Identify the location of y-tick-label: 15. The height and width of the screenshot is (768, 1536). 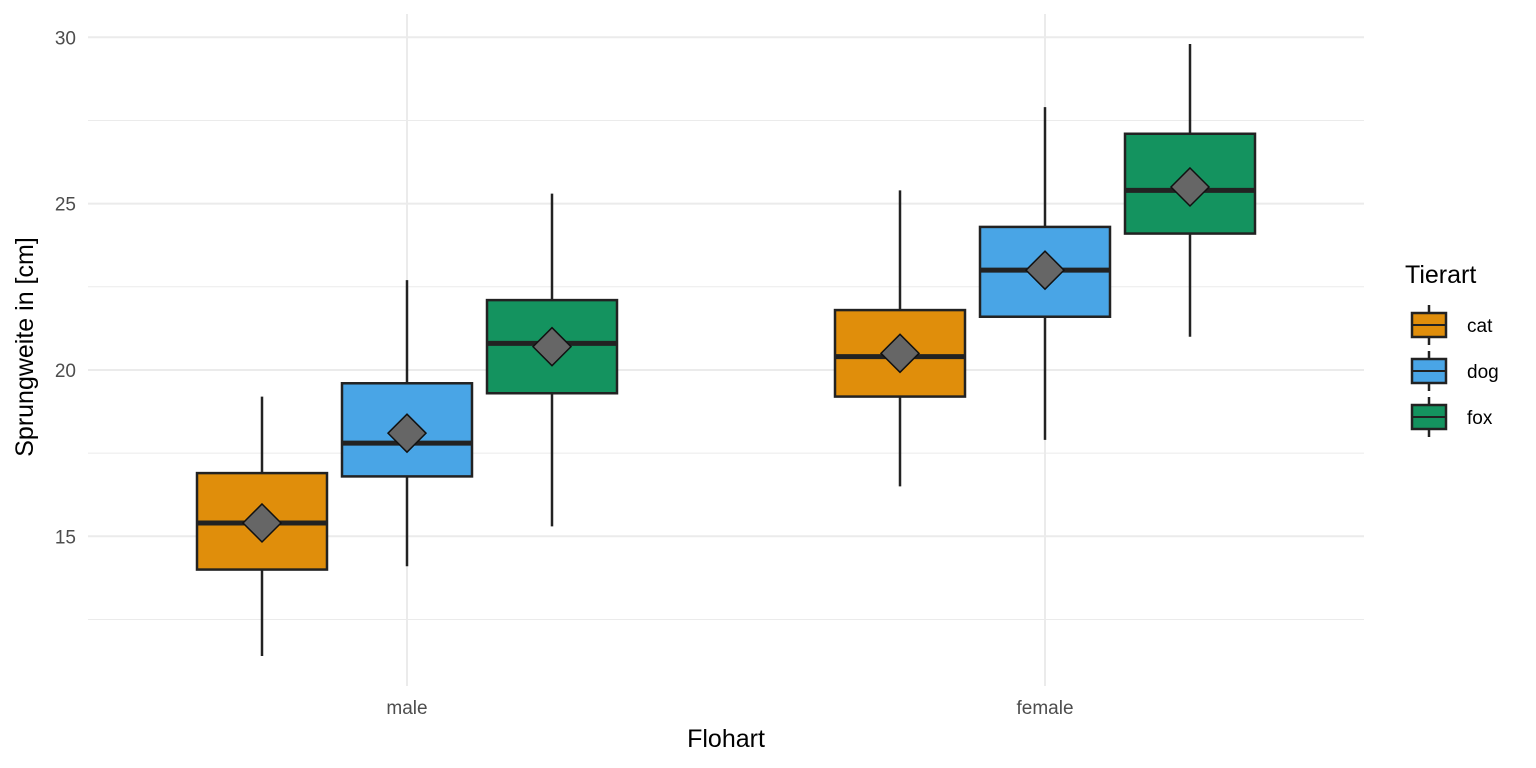
(65, 537).